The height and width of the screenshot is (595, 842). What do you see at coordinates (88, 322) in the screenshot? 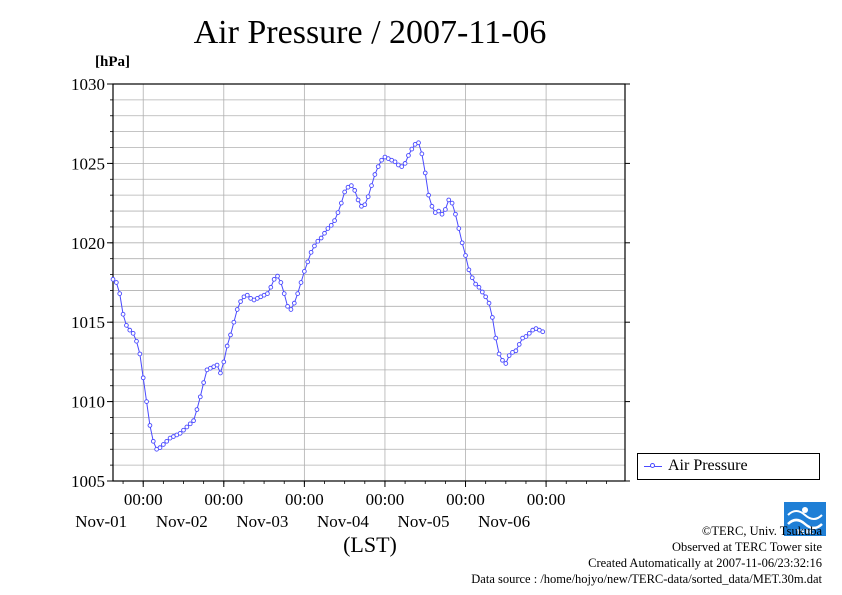
I see `y-tick-label: 1015` at bounding box center [88, 322].